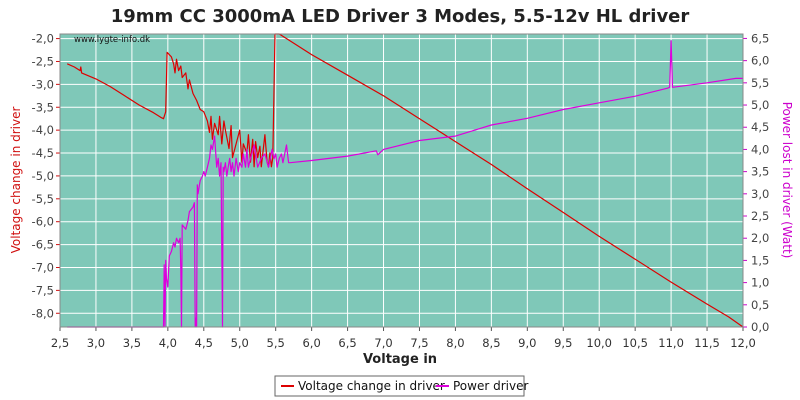  What do you see at coordinates (43, 313) in the screenshot?
I see `y-left-tick-label: -8,0` at bounding box center [43, 313].